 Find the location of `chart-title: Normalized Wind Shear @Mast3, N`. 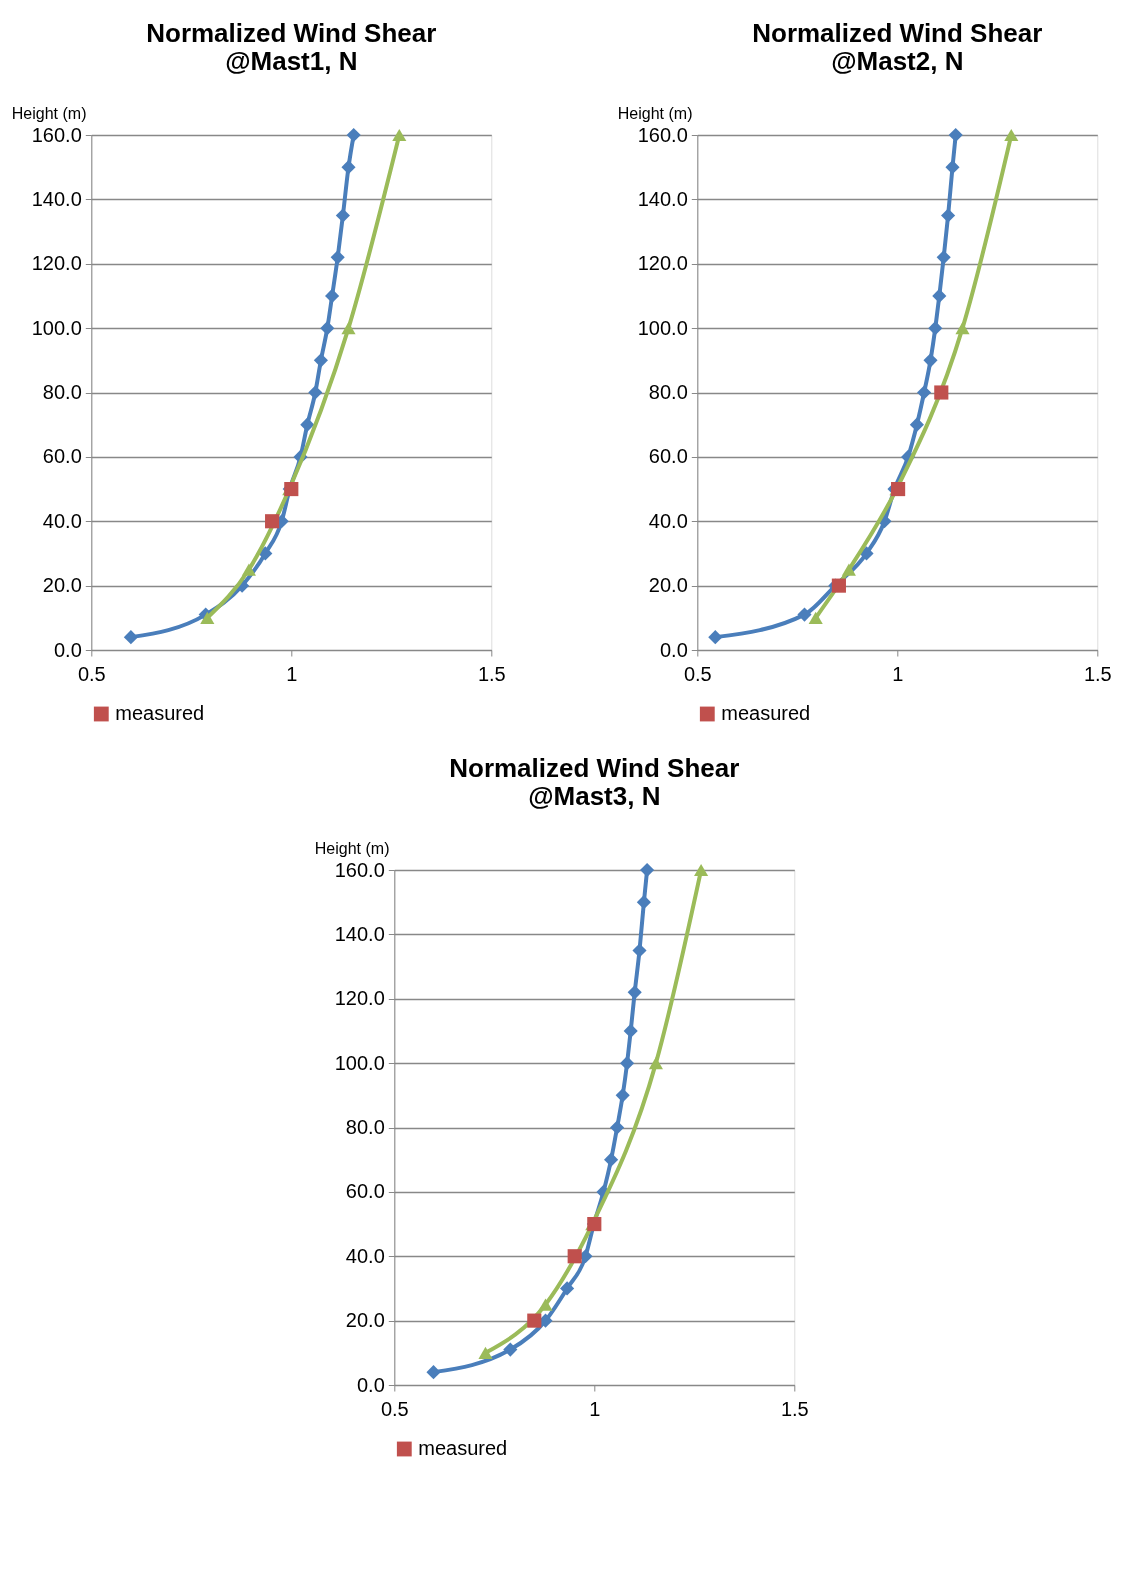

chart-title: Normalized Wind Shear @Mast3, N is located at coordinates (594, 782).